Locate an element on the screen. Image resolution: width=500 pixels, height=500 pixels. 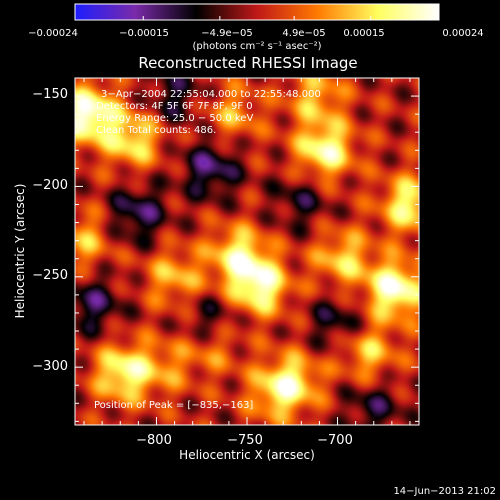
annotation-peak: Position of Peak = [−835,−163] is located at coordinates (173, 405).